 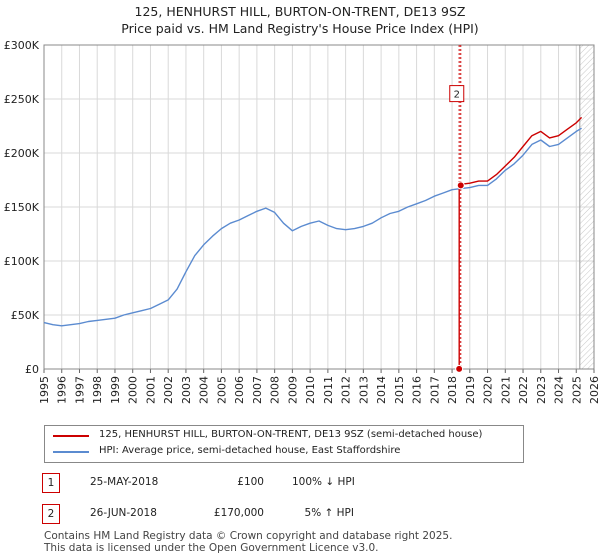 I want to click on y-tick-label: £150K, so click(x=22, y=207).